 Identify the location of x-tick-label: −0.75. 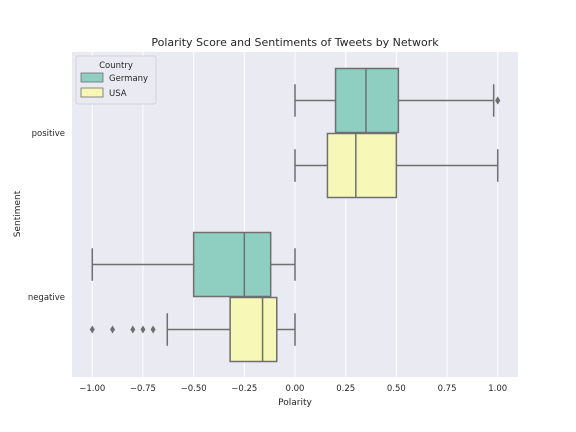
(143, 389).